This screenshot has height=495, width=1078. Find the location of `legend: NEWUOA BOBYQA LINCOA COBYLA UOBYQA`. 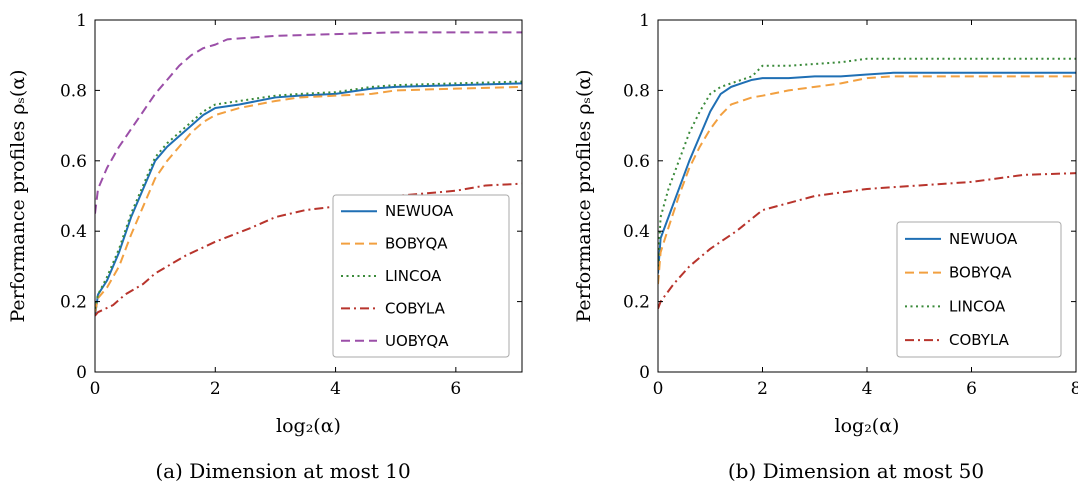

legend: NEWUOA BOBYQA LINCOA COBYLA UOBYQA is located at coordinates (421, 276).